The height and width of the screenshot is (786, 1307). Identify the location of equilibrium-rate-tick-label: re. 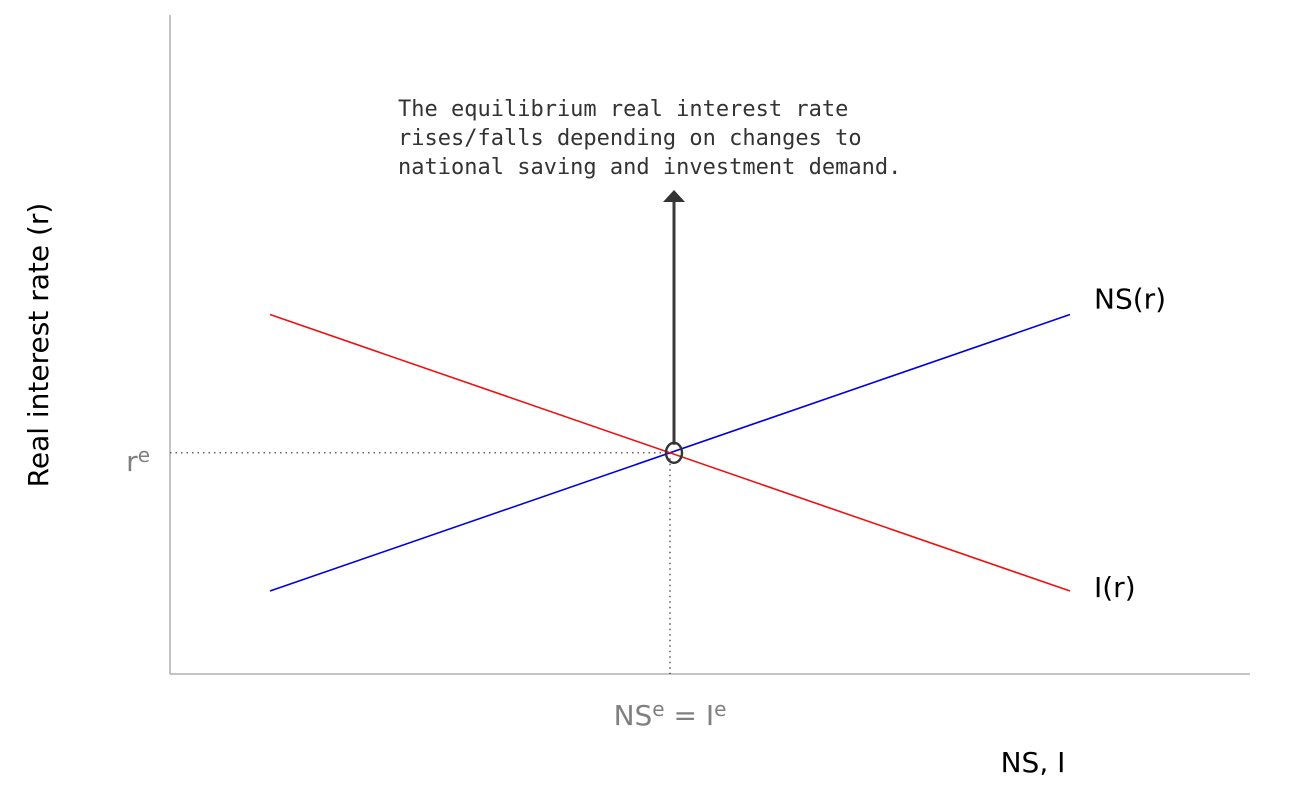
(138, 460).